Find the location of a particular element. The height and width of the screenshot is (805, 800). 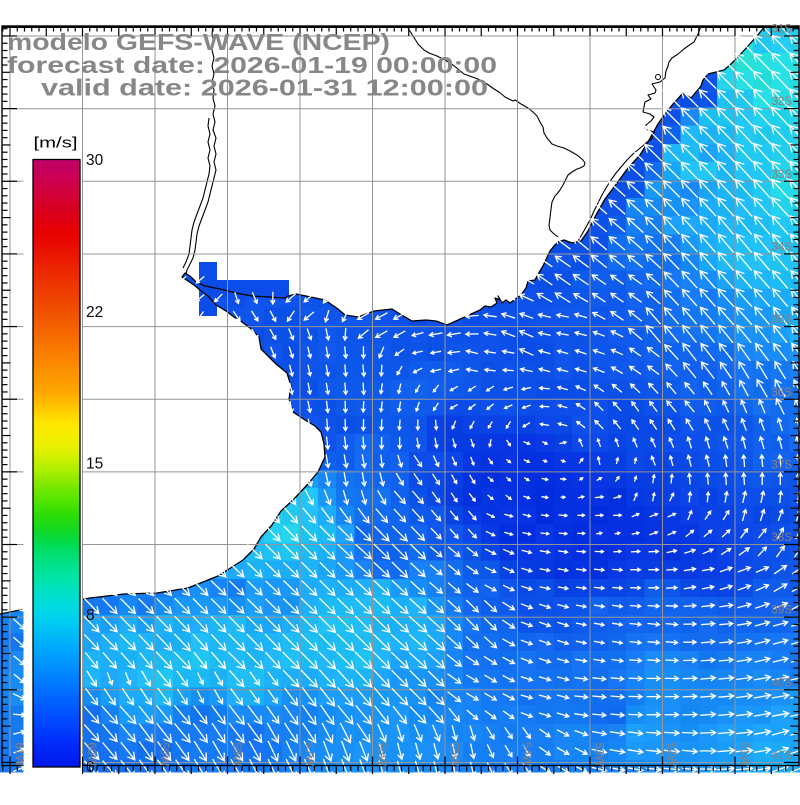

svg-text: 8 is located at coordinates (90, 615).